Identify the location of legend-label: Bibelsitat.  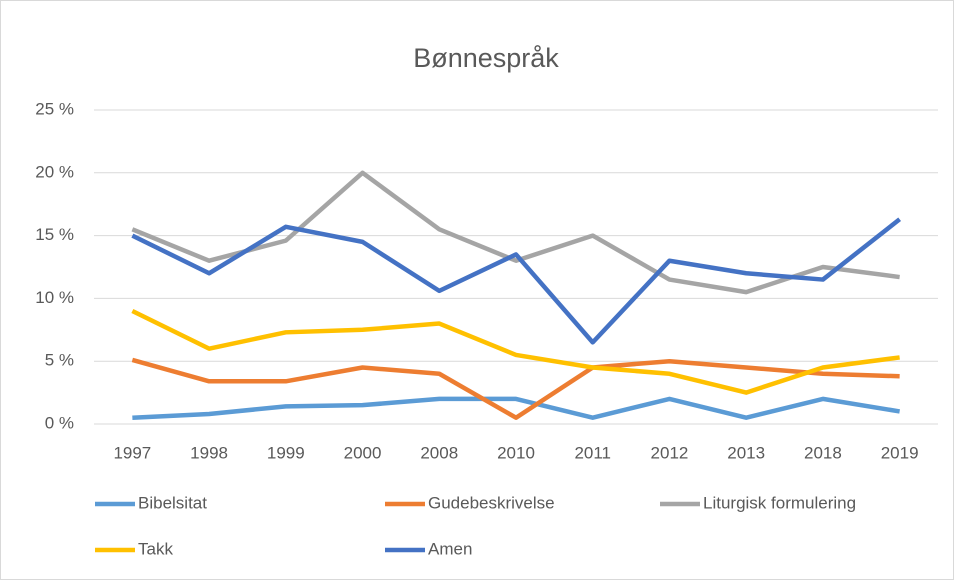
(172, 502).